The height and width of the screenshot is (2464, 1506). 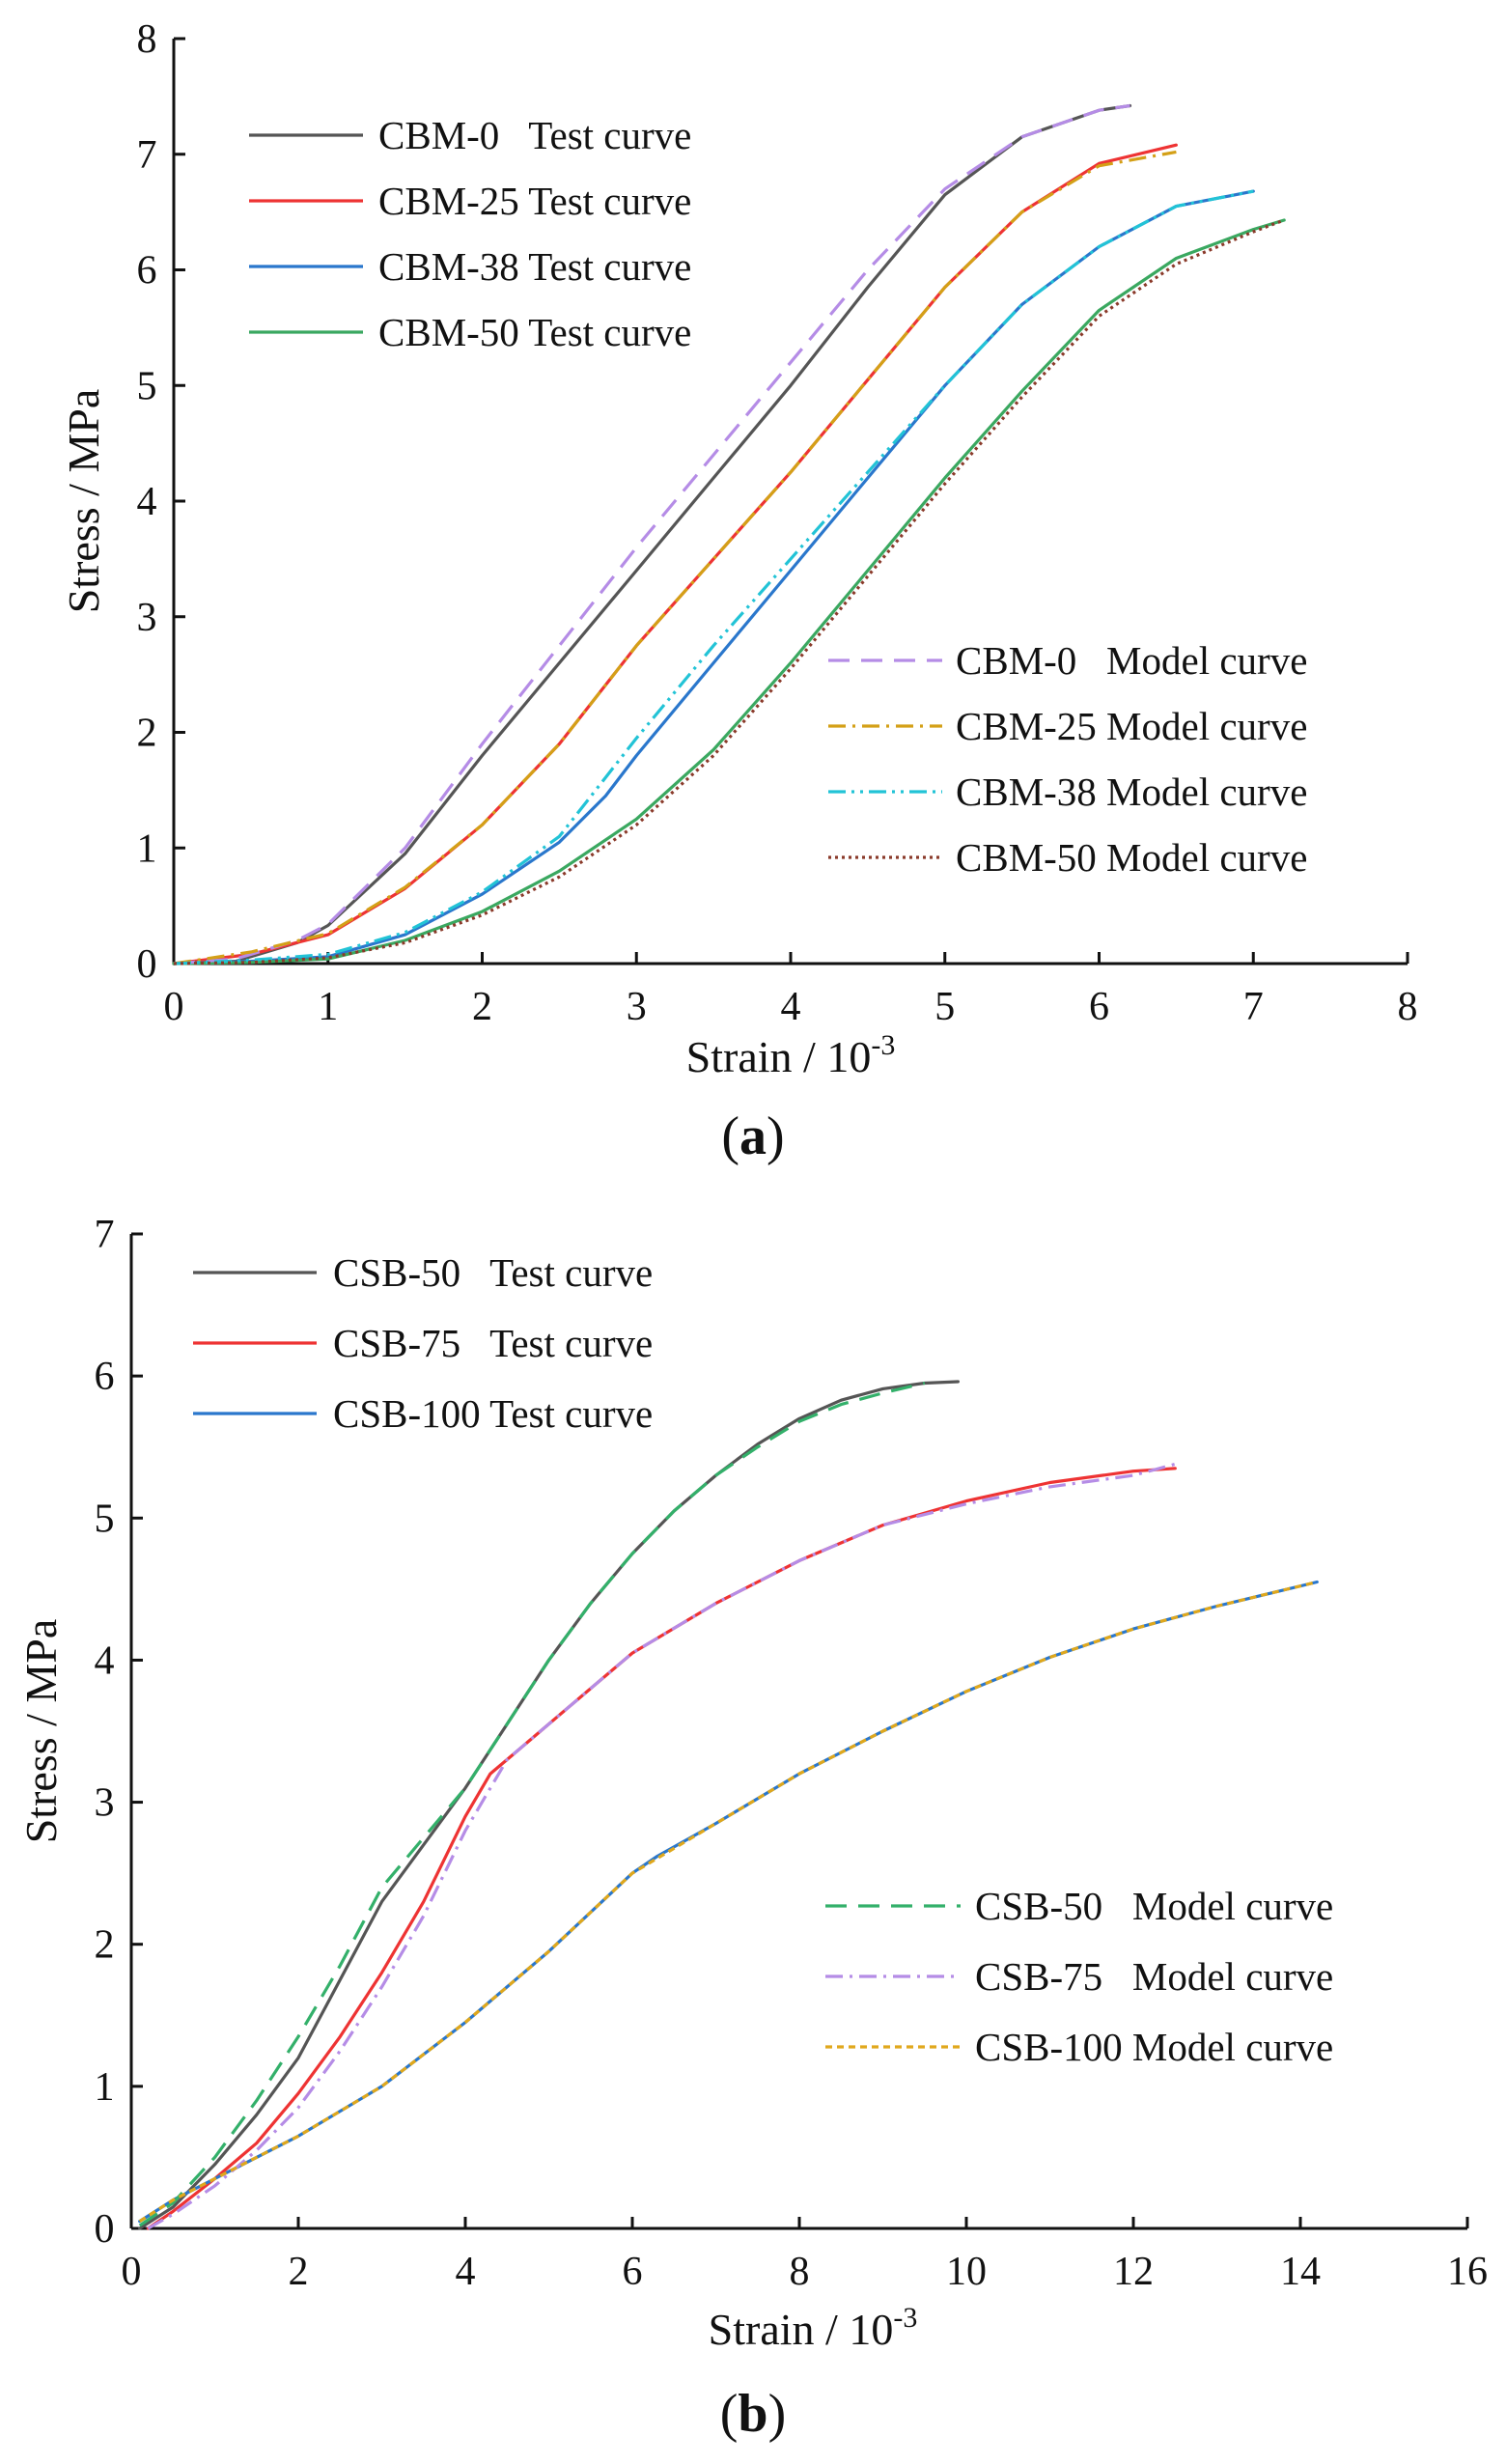 I want to click on legend-label: CSB-100 Model curve, so click(x=1154, y=2047).